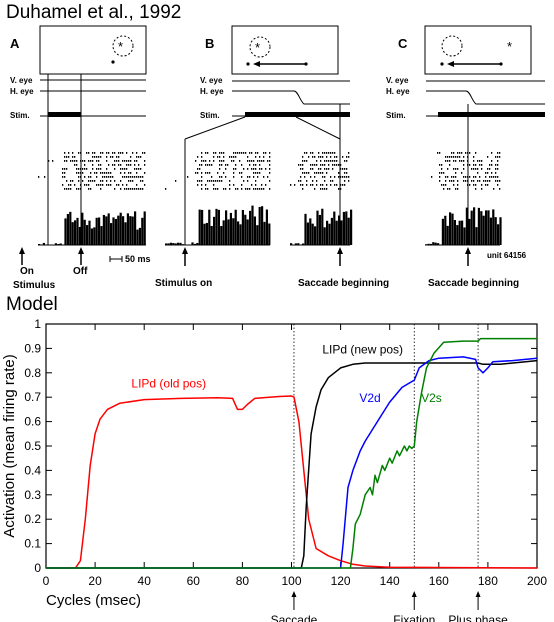 The image size is (554, 622). Describe the element at coordinates (37, 568) in the screenshot. I see `y-tick-label: 0` at that location.